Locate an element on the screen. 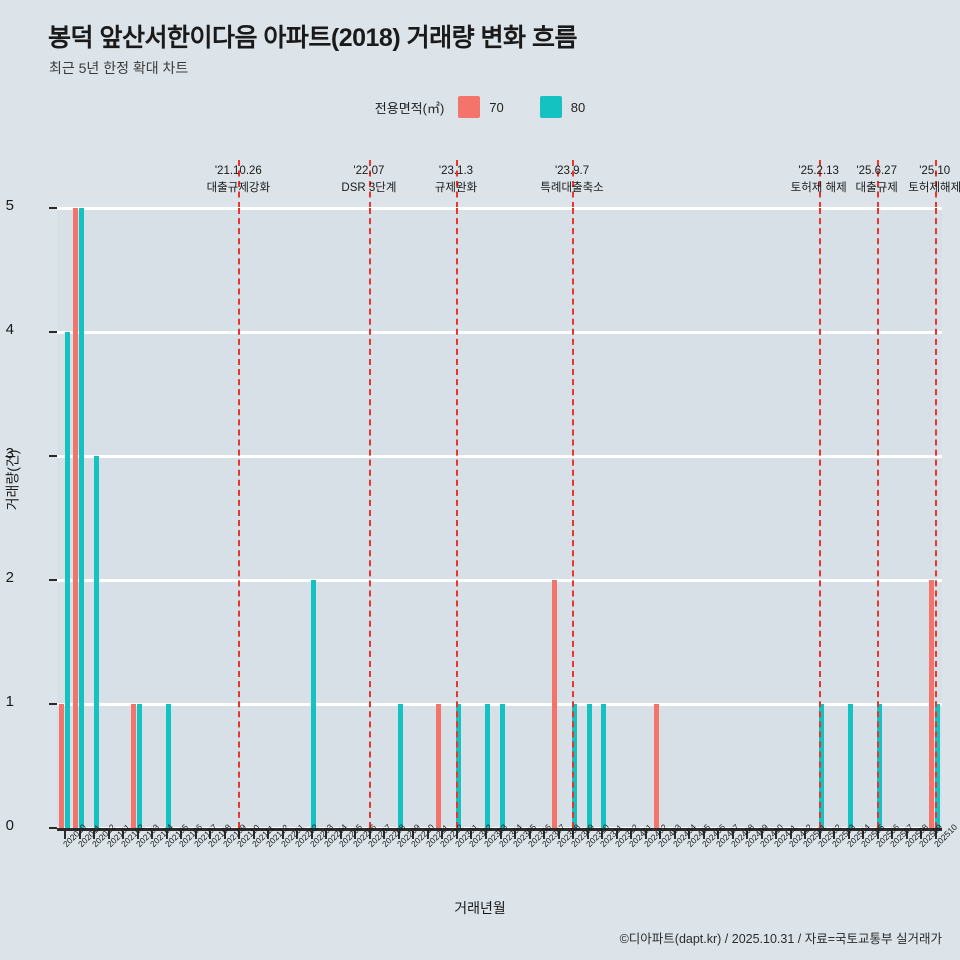 Image resolution: width=960 pixels, height=960 pixels. event-name: 토허제해제 is located at coordinates (934, 187).